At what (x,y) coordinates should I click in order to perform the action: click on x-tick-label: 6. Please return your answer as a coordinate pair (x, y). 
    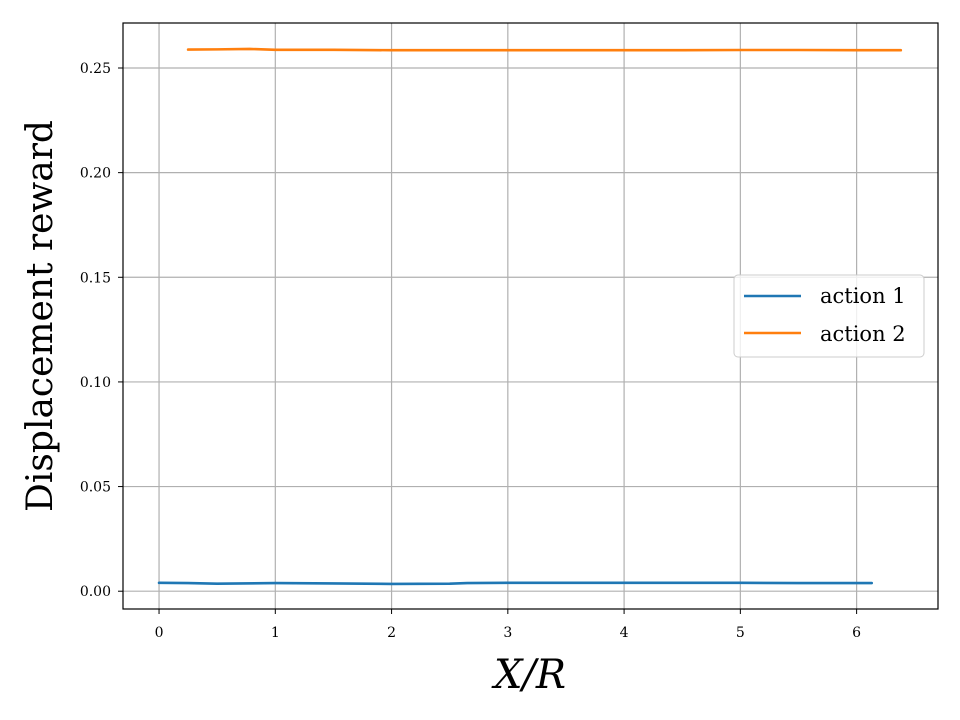
    Looking at the image, I should click on (856, 633).